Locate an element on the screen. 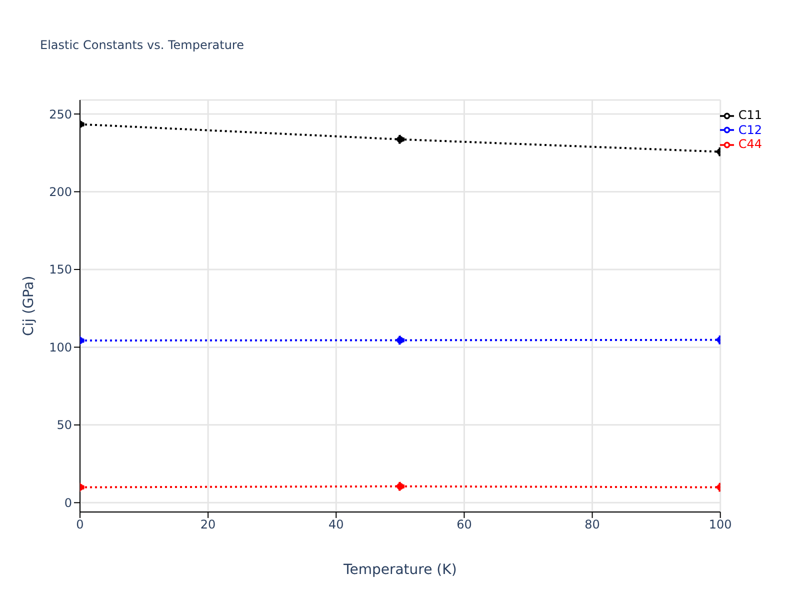 The width and height of the screenshot is (800, 600). legend-label: C44 is located at coordinates (750, 144).